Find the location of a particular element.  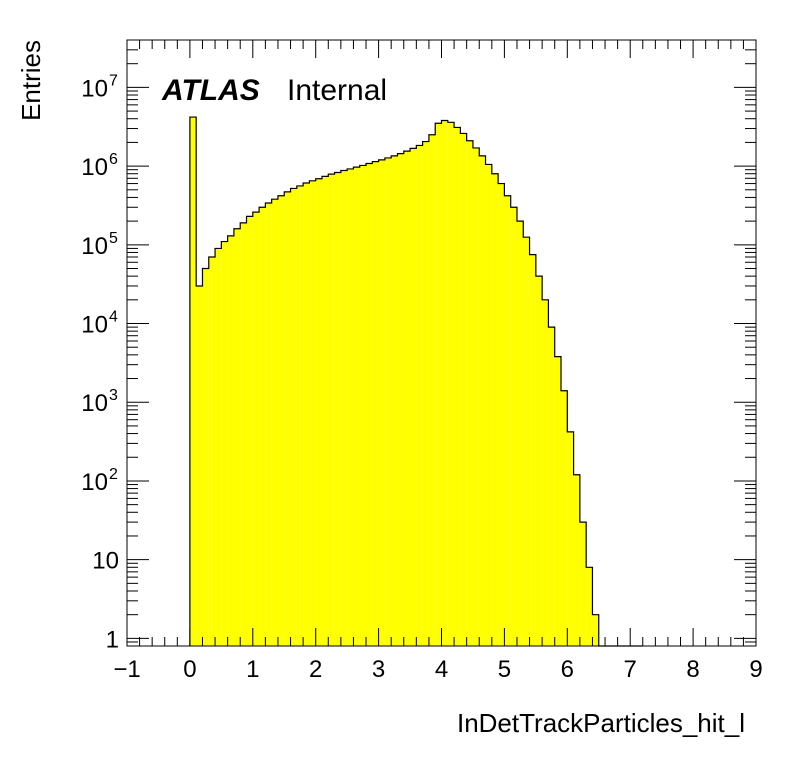

x-tick-label: 1 is located at coordinates (252, 669).